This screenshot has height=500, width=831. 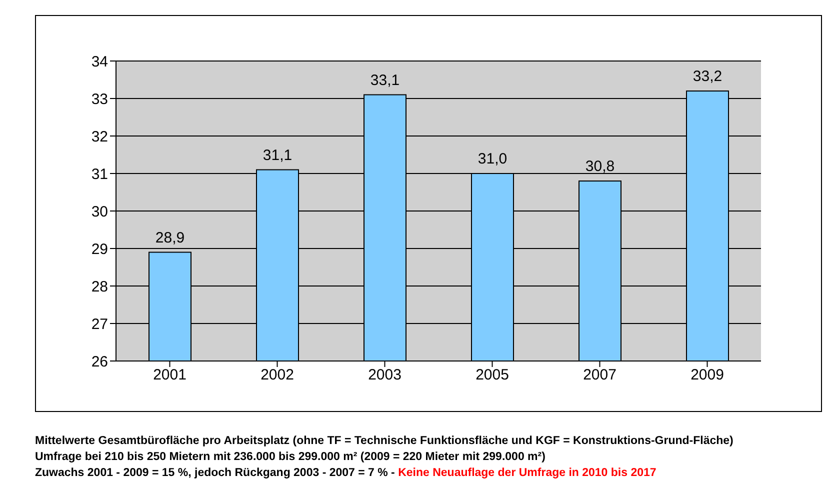 What do you see at coordinates (99, 361) in the screenshot?
I see `y-tick-label: 26` at bounding box center [99, 361].